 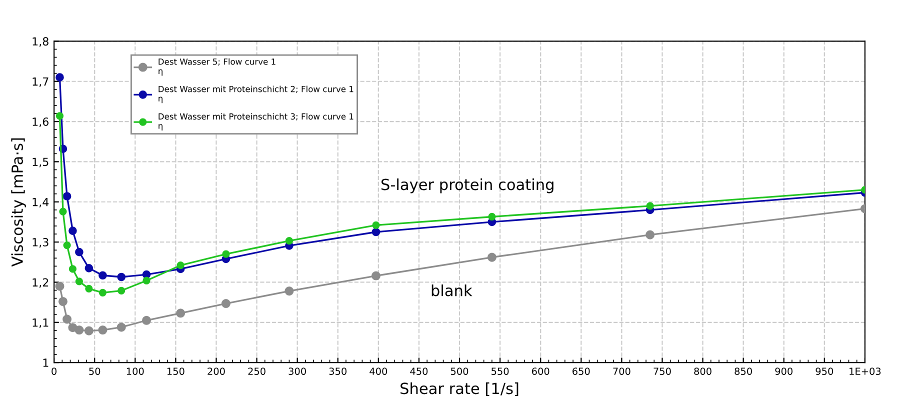 What do you see at coordinates (135, 371) in the screenshot?
I see `x-tick-label: 100` at bounding box center [135, 371].